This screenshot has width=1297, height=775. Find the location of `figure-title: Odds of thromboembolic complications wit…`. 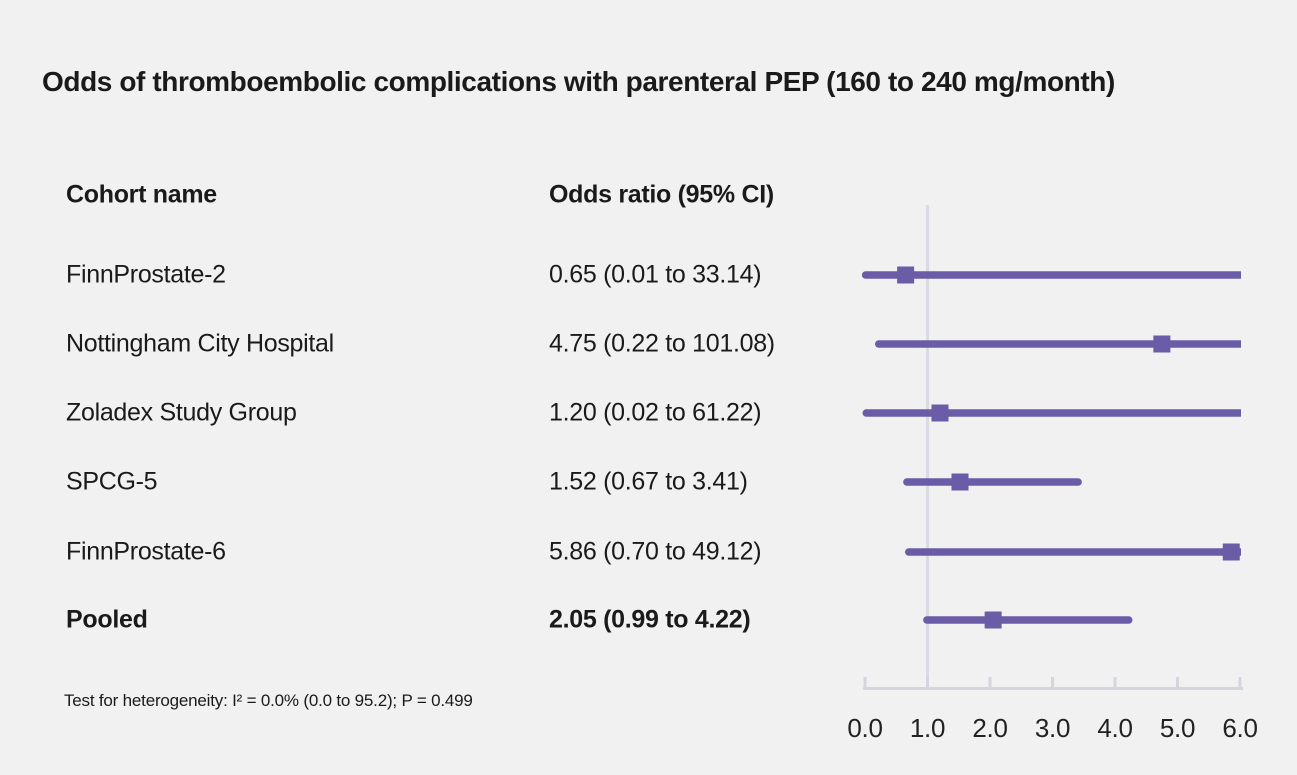

figure-title: Odds of thromboembolic complications wit… is located at coordinates (578, 81).